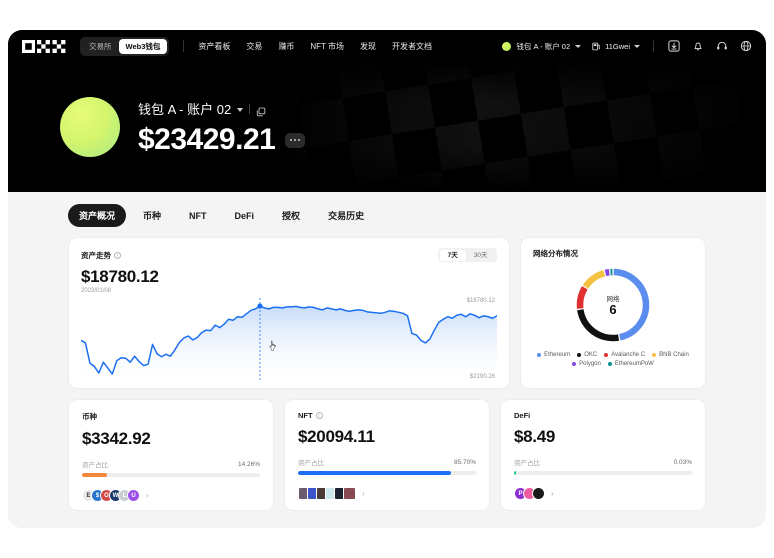 Image resolution: width=774 pixels, height=558 pixels. I want to click on nav-link-trade: 交易, so click(254, 46).